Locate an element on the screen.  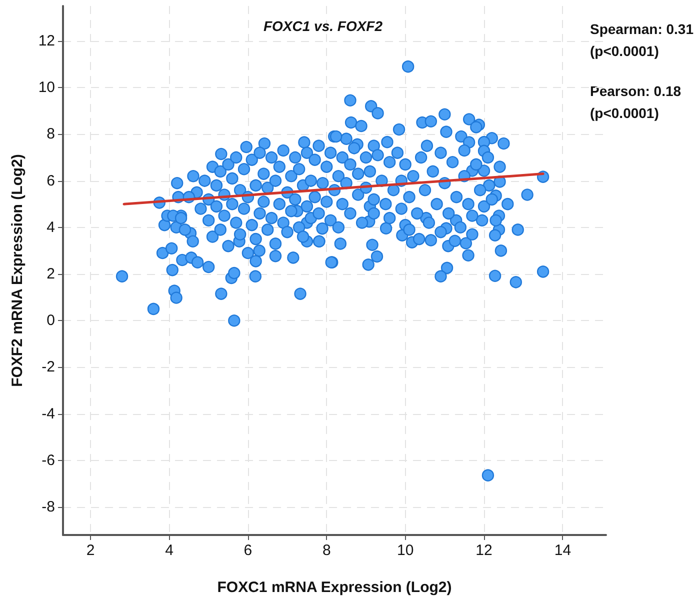
y-tick-label: 10 is located at coordinates (46, 87).